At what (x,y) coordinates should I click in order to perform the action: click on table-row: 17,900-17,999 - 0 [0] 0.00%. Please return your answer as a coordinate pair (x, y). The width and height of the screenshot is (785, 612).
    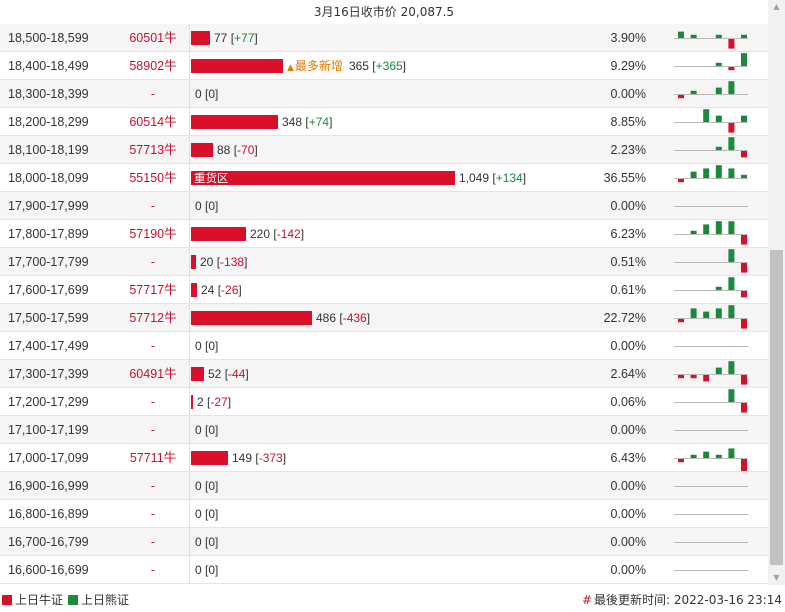
    Looking at the image, I should click on (384, 206).